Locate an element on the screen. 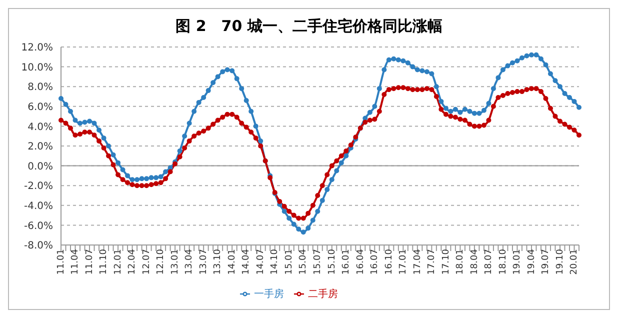 The height and width of the screenshot is (325, 641). x-tick-label: 13.04 is located at coordinates (189, 261).